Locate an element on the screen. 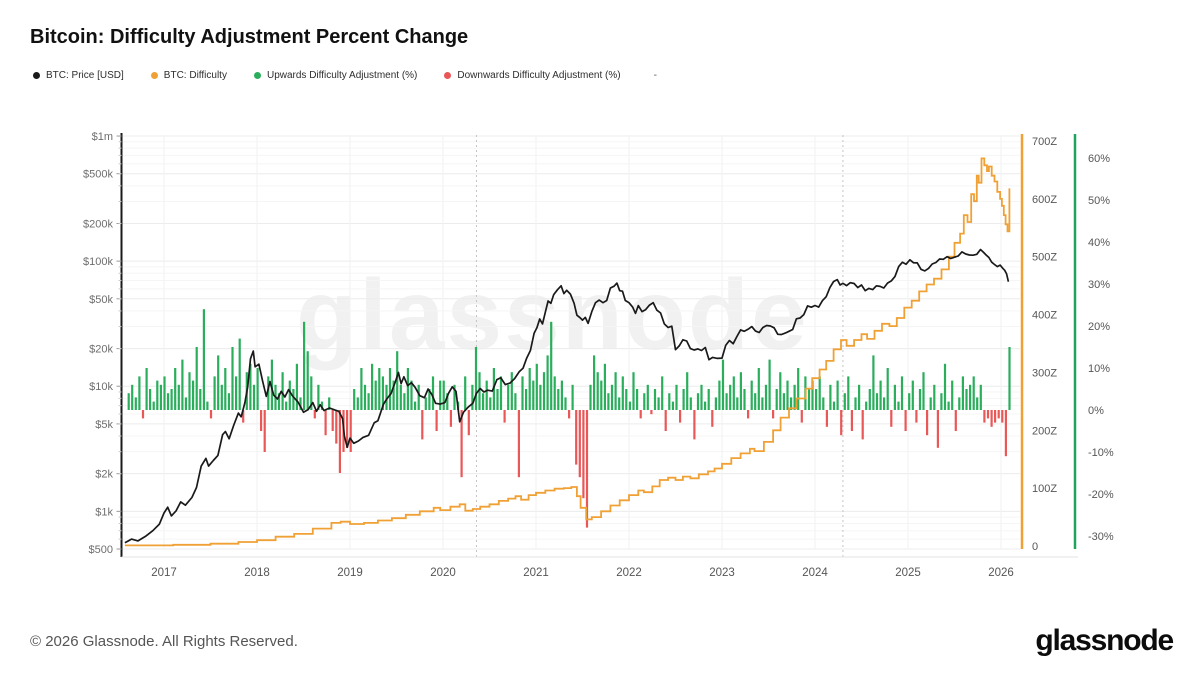 This screenshot has width=1201, height=676. svg-text: 400Z is located at coordinates (1044, 316).